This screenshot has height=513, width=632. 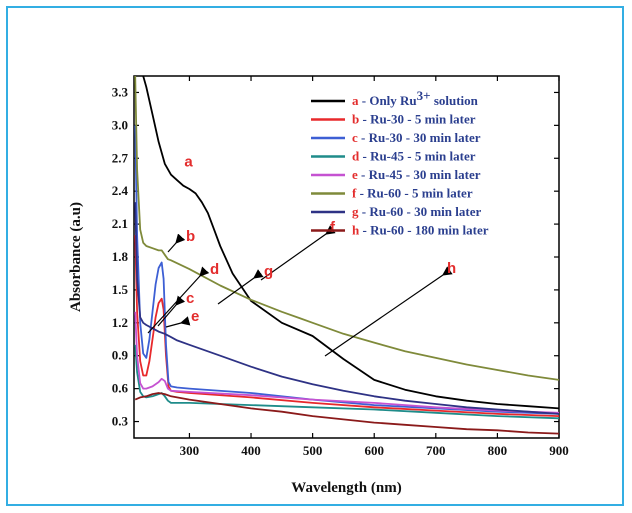 I want to click on x-tick-label: 700, so click(x=436, y=450).